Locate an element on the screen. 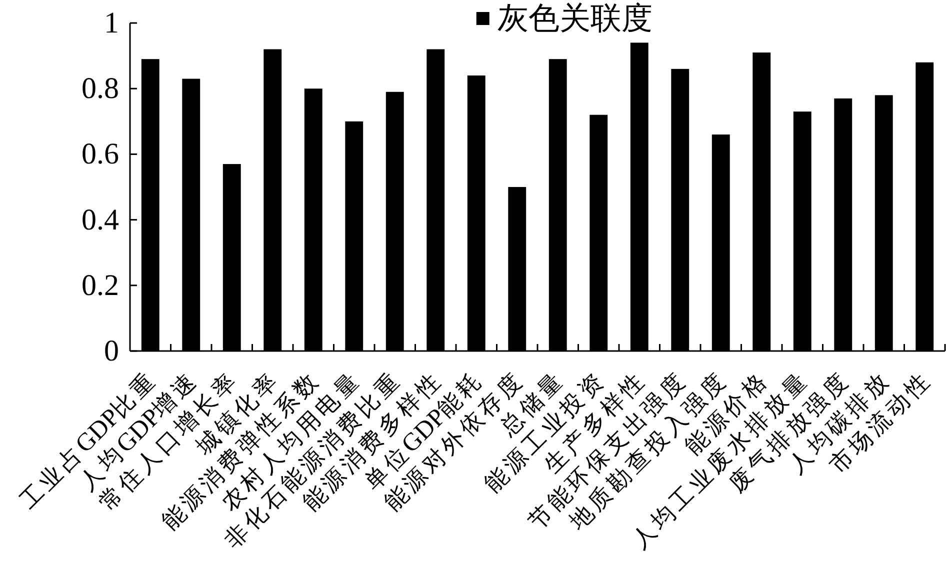 The height and width of the screenshot is (562, 946). y-tick-label: 0.6 is located at coordinates (100, 154).